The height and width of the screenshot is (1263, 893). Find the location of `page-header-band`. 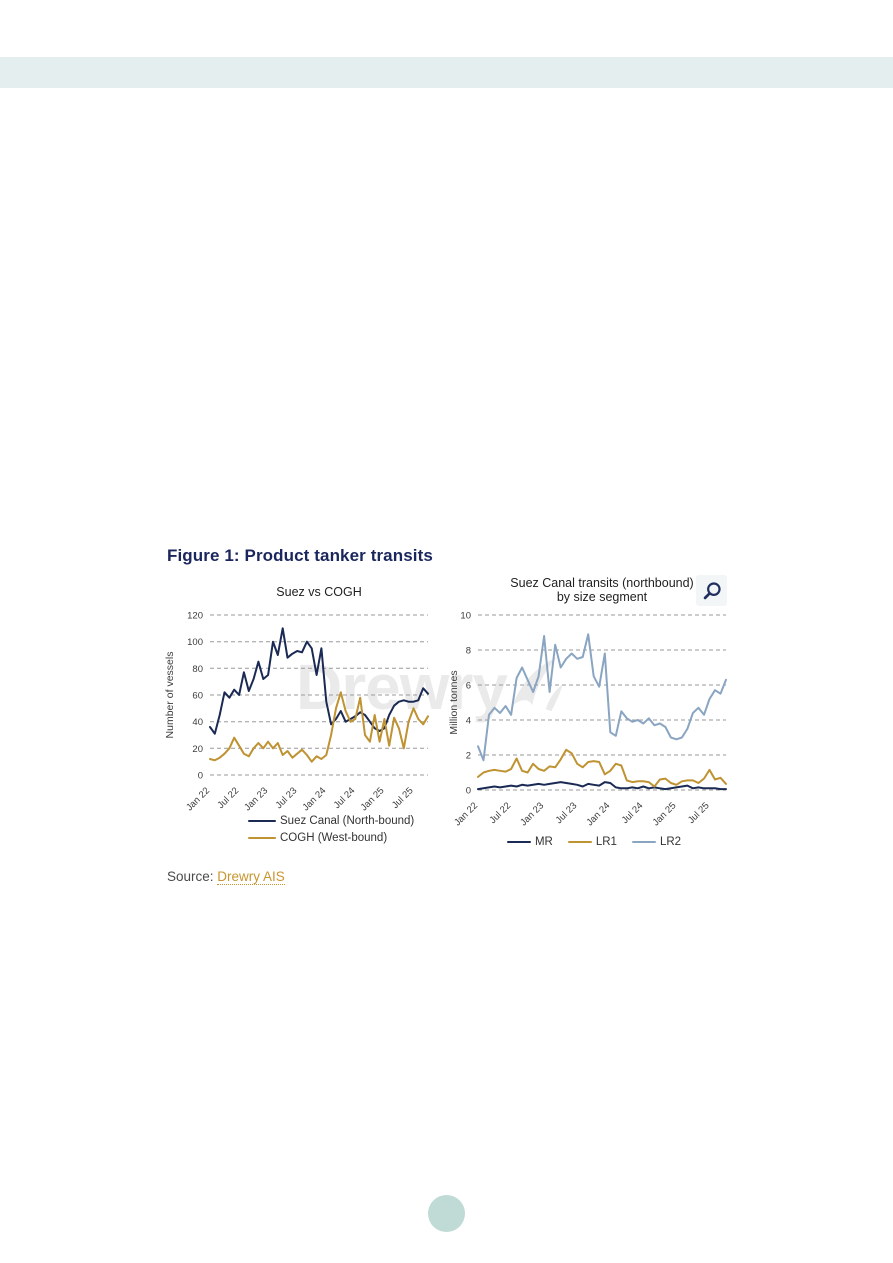

page-header-band is located at coordinates (446, 72).